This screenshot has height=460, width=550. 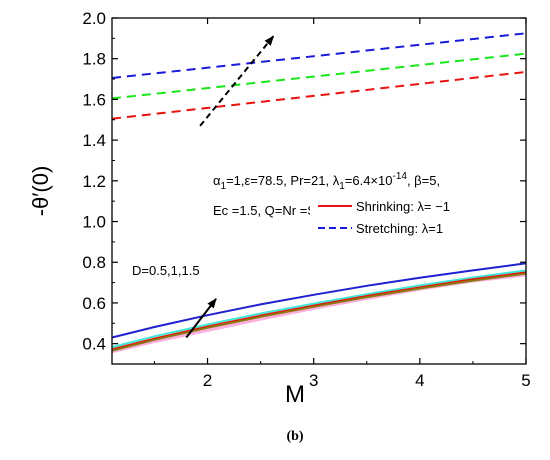 What do you see at coordinates (94, 222) in the screenshot?
I see `y-tick-label-3: 1.0` at bounding box center [94, 222].